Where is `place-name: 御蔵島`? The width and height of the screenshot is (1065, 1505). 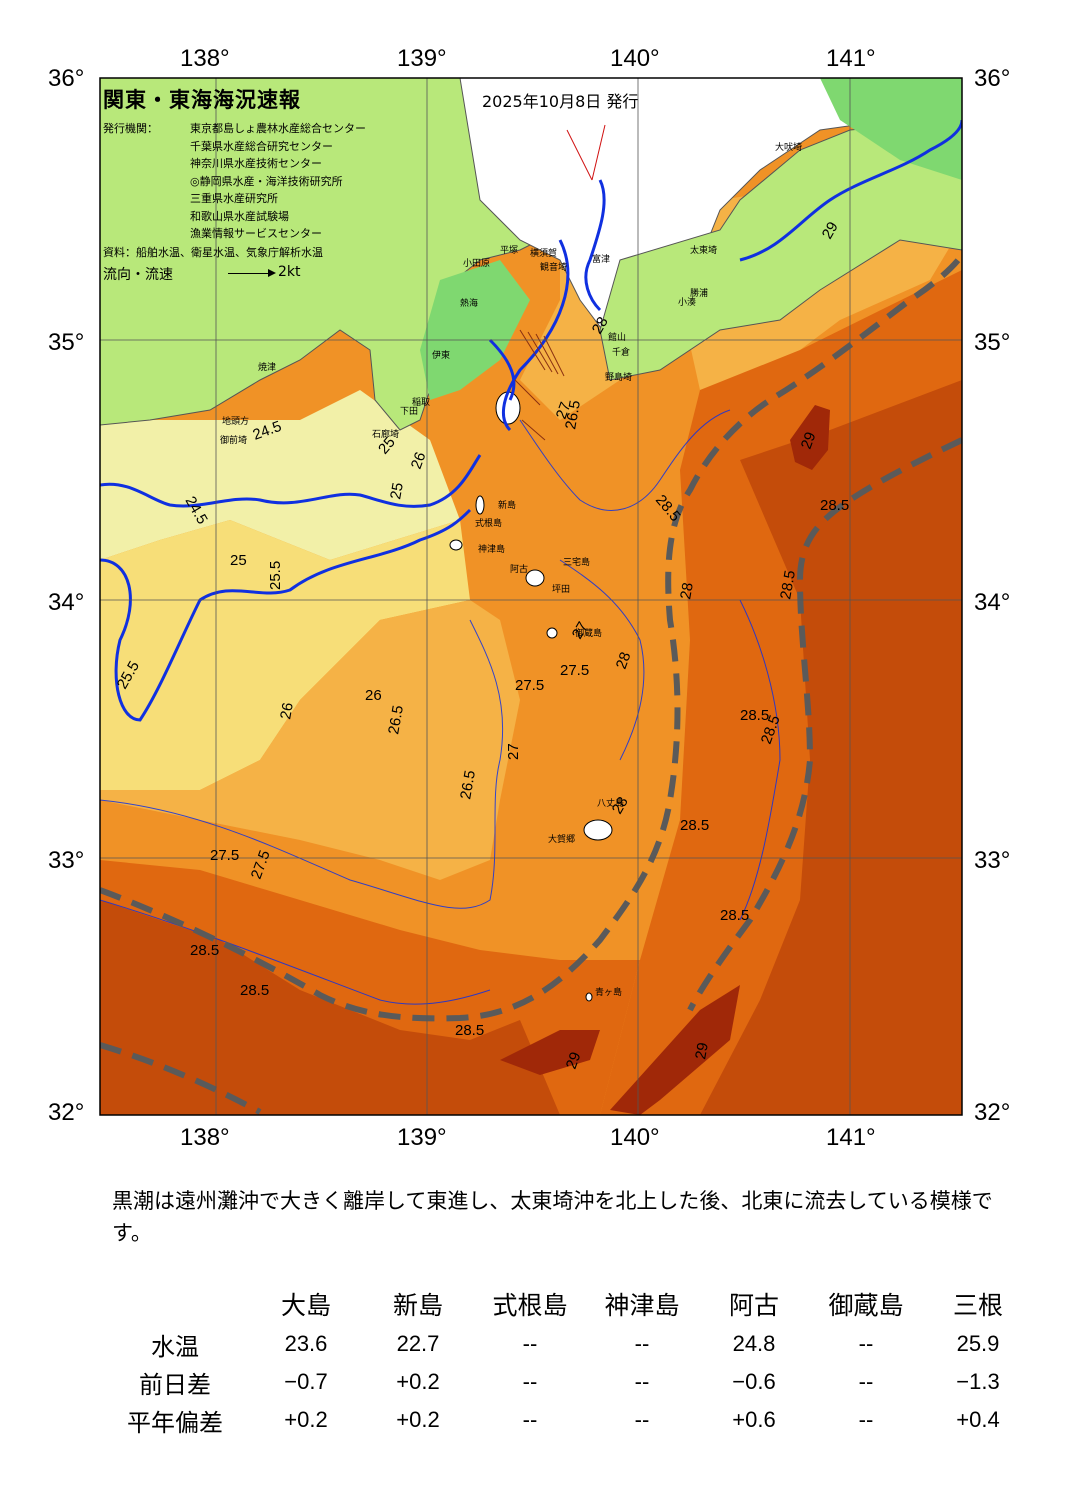 place-name: 御蔵島 is located at coordinates (588, 633).